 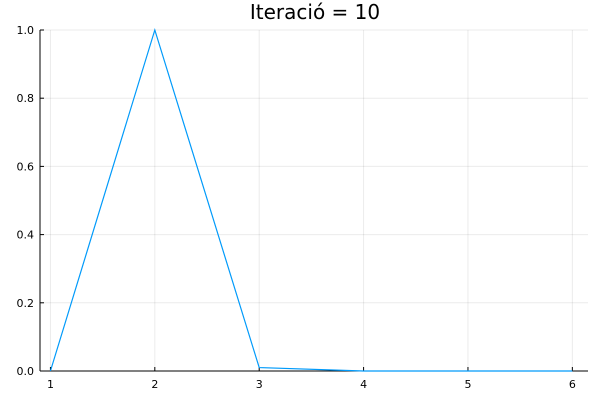 I want to click on x-tick-label: 3, so click(x=259, y=384).